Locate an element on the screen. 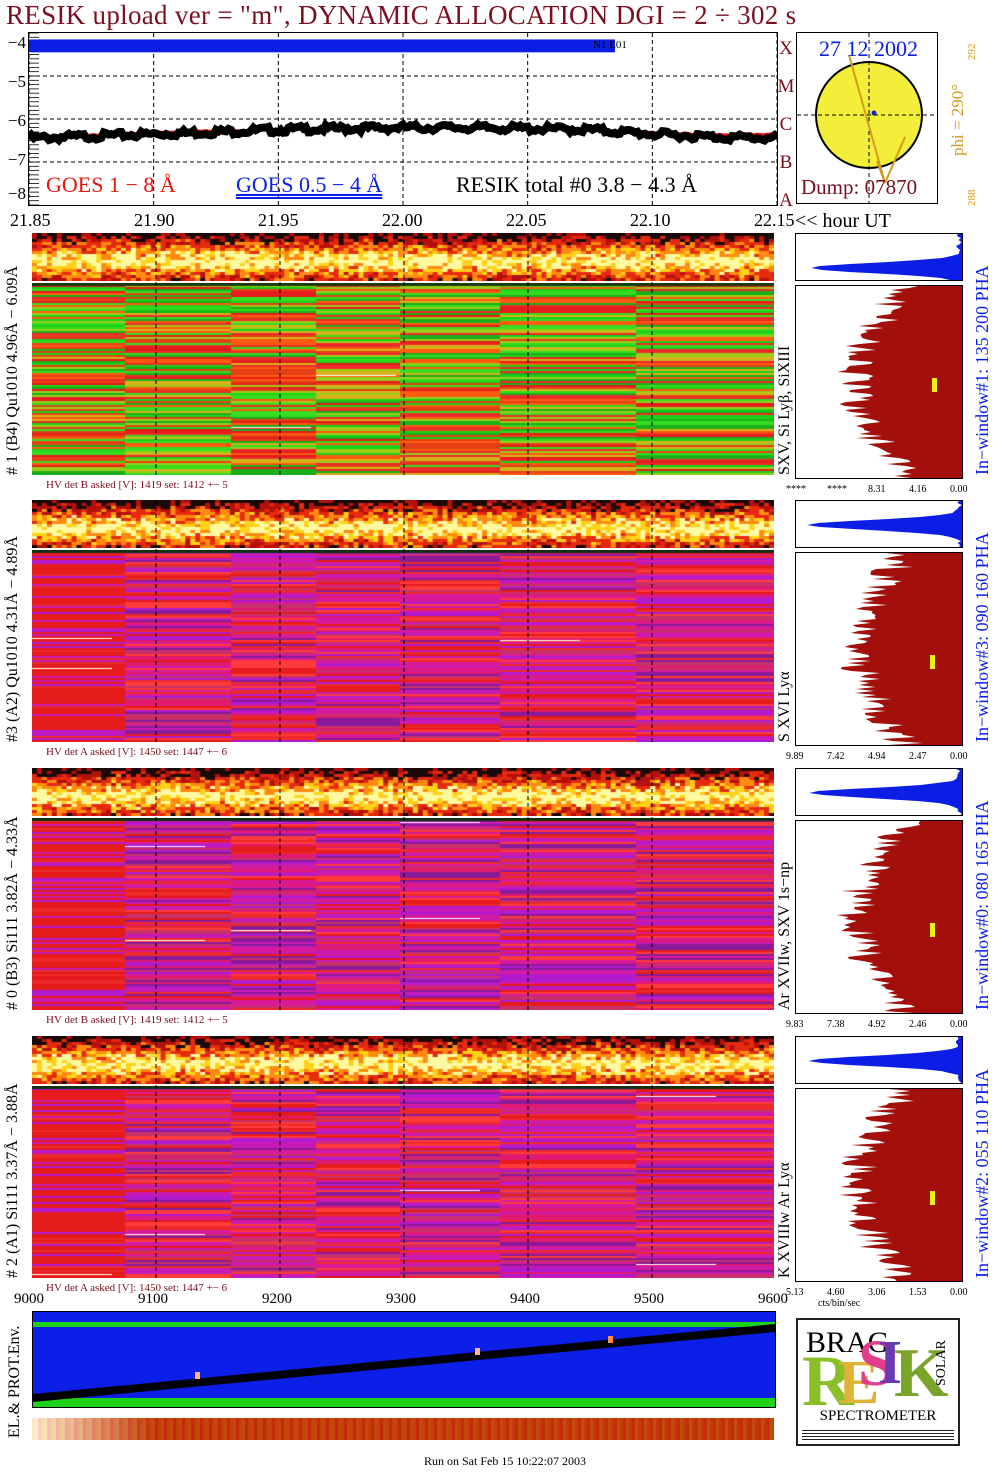 The width and height of the screenshot is (1004, 1476). pha-scale-tick: 8.31 is located at coordinates (877, 489).